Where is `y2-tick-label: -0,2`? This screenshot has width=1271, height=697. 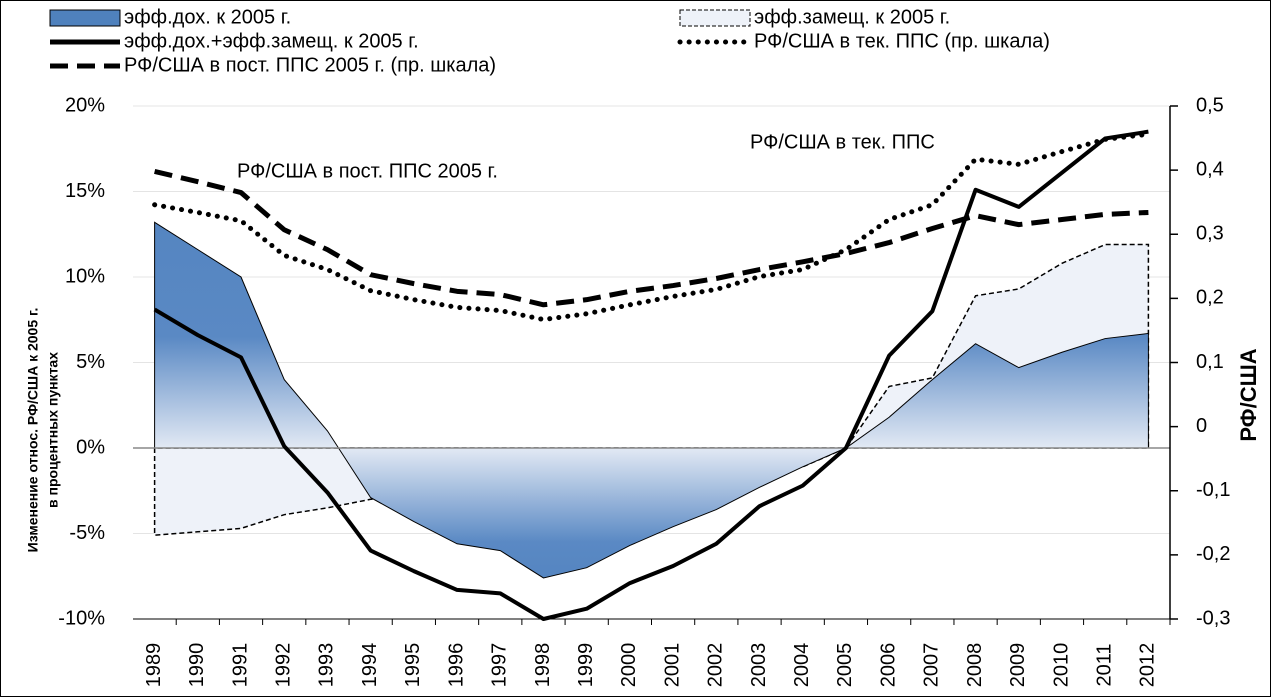 y2-tick-label: -0,2 is located at coordinates (1213, 554).